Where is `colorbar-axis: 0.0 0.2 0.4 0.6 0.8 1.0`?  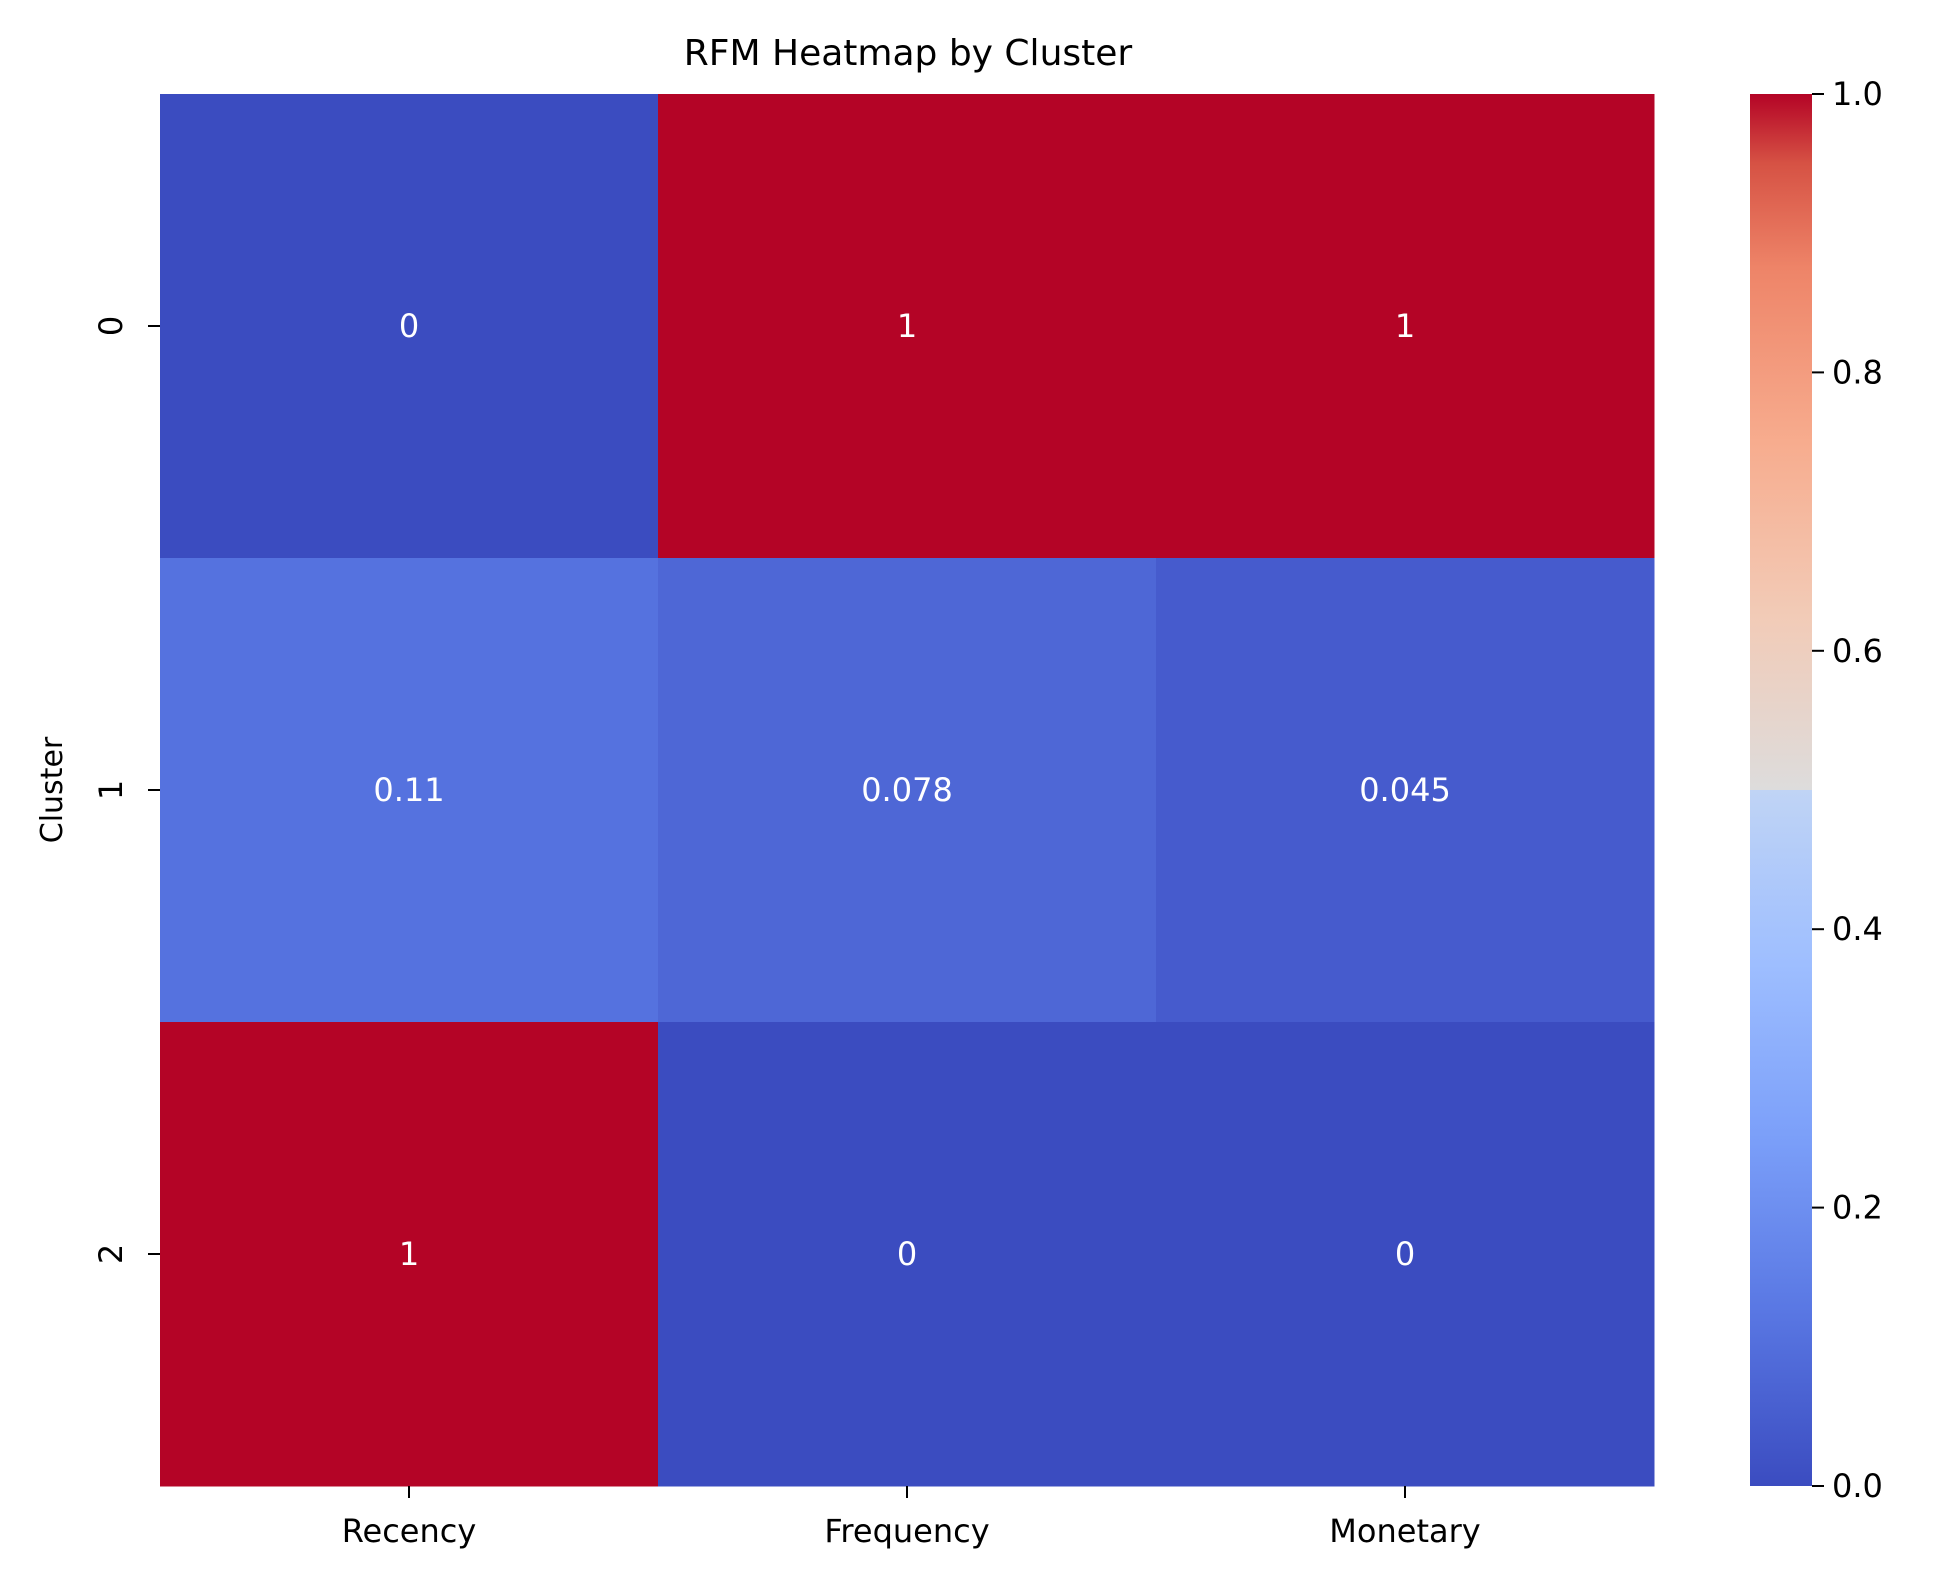
colorbar-axis: 0.0 0.2 0.4 0.6 0.8 1.0 is located at coordinates (1847, 790).